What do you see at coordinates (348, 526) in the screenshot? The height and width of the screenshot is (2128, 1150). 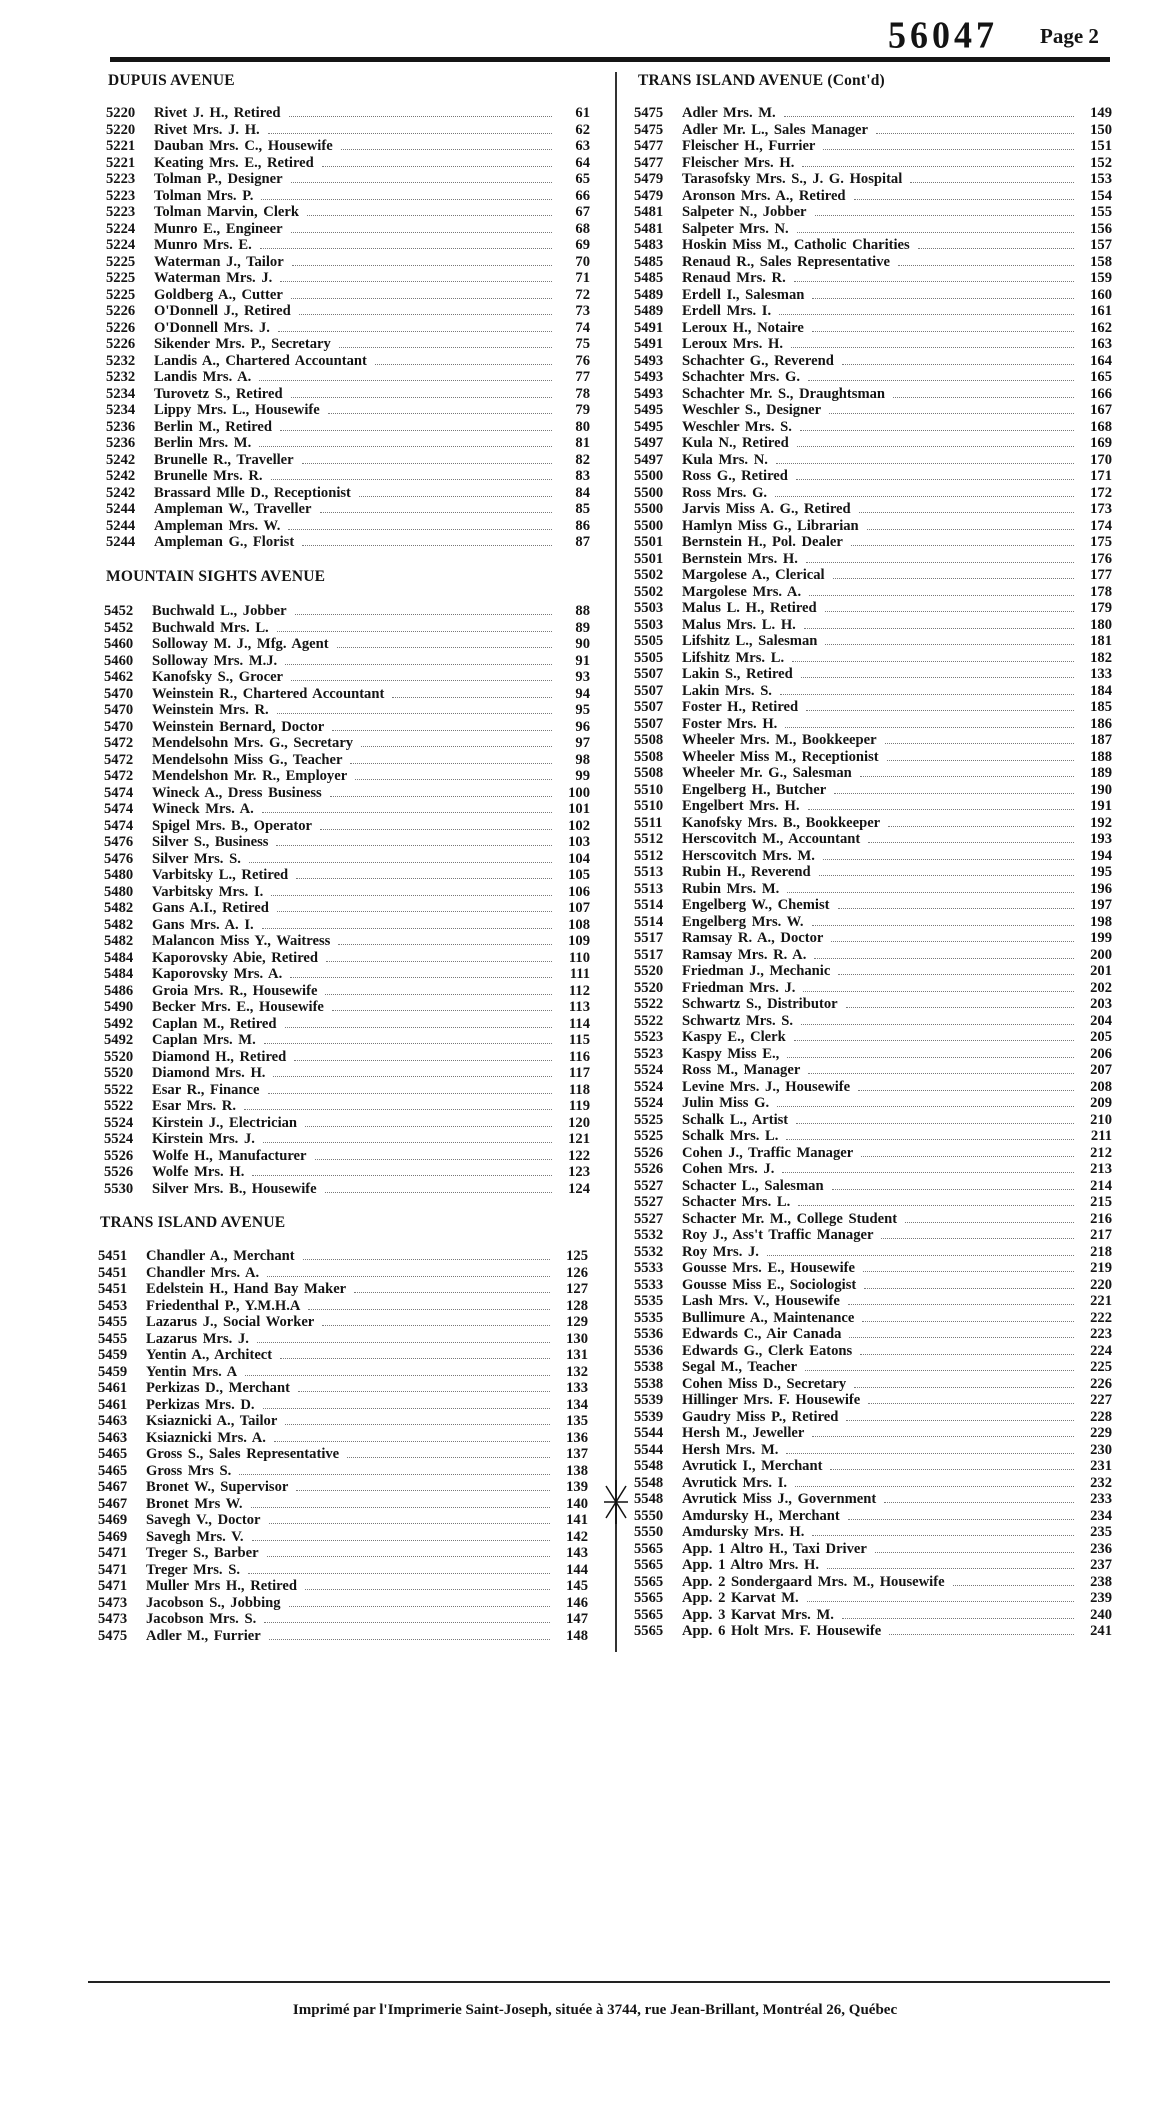 I see `directory-entry: 5244 Ampleman Mrs. W. 86` at bounding box center [348, 526].